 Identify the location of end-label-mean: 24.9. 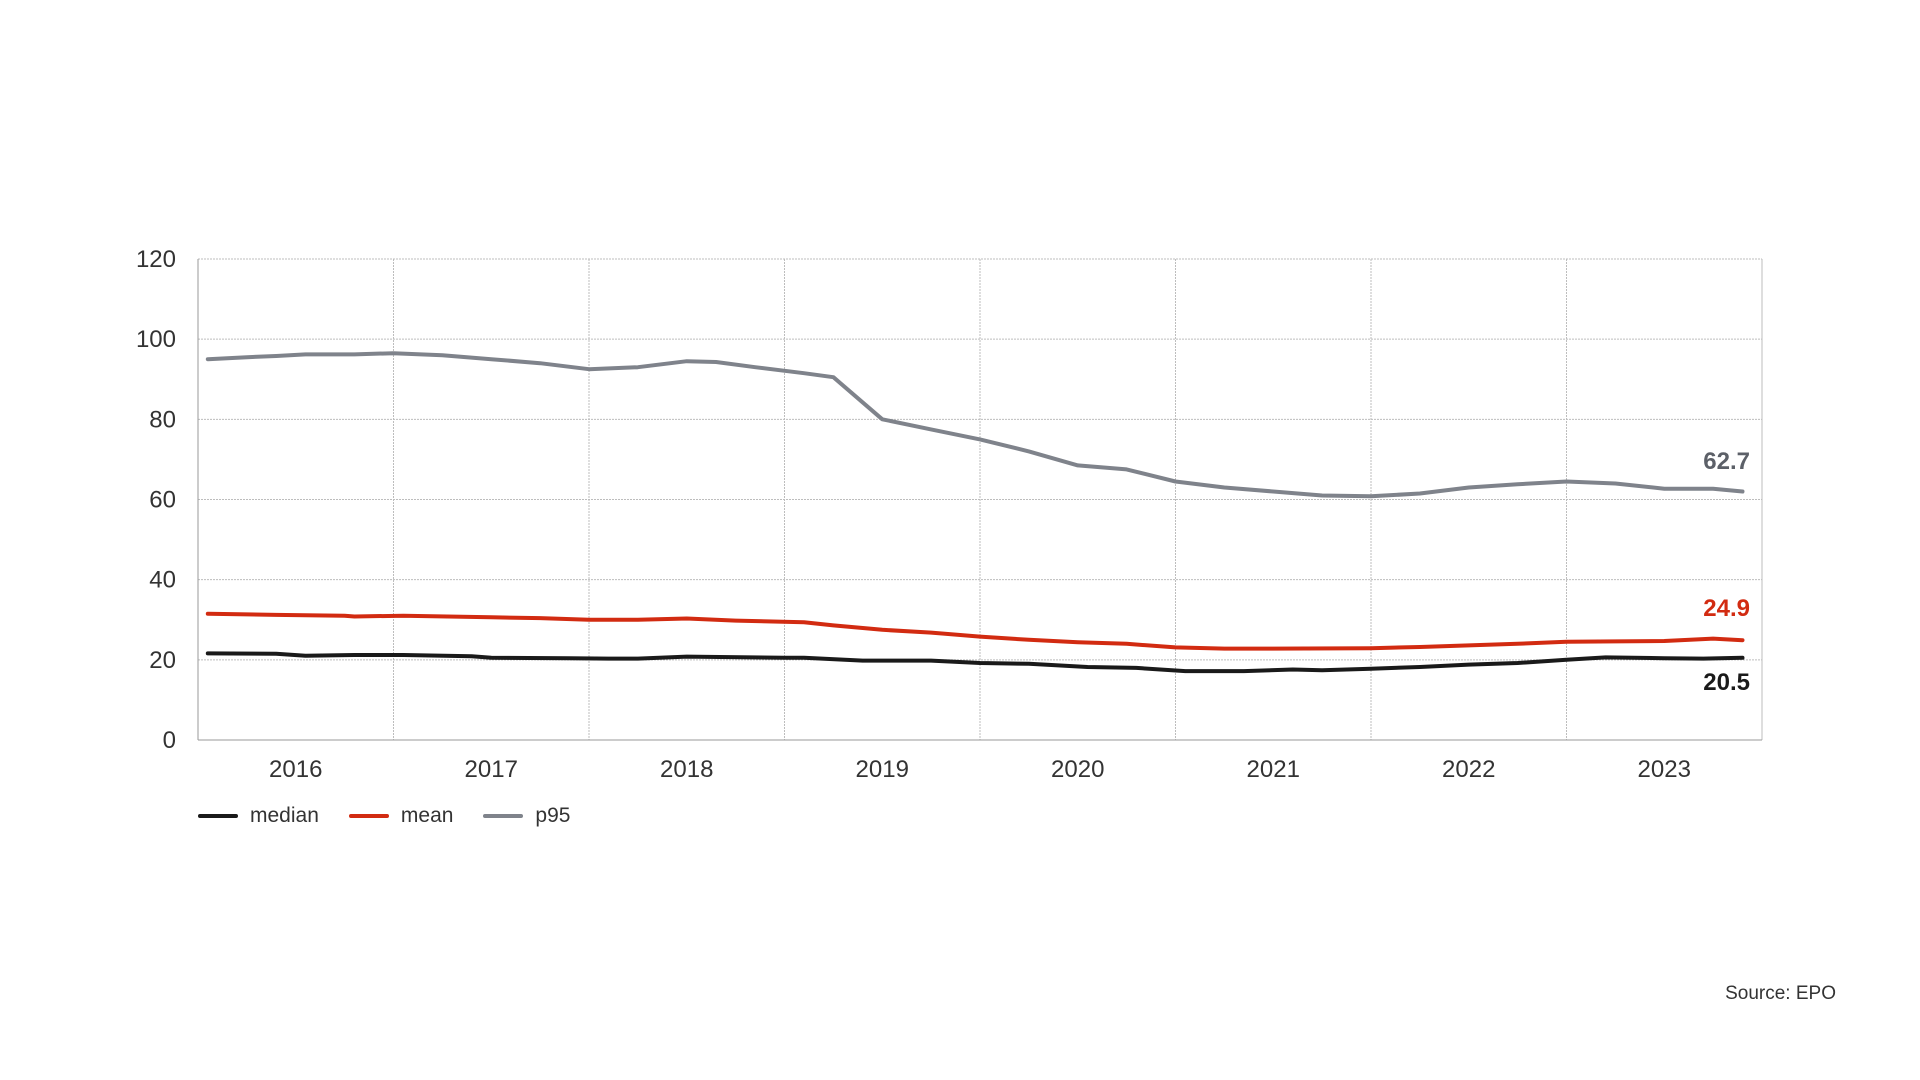
(1726, 608).